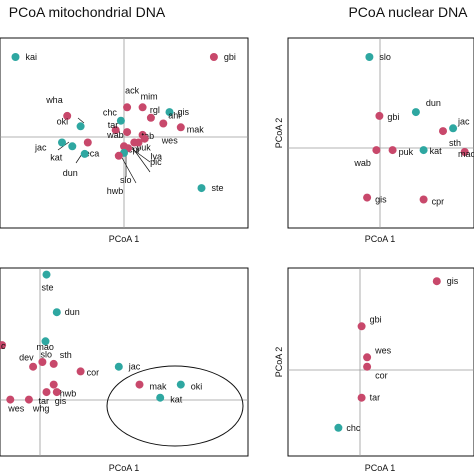 The width and height of the screenshot is (474, 474). I want to click on xaxis-label-nuclear: PCoA 1, so click(380, 239).